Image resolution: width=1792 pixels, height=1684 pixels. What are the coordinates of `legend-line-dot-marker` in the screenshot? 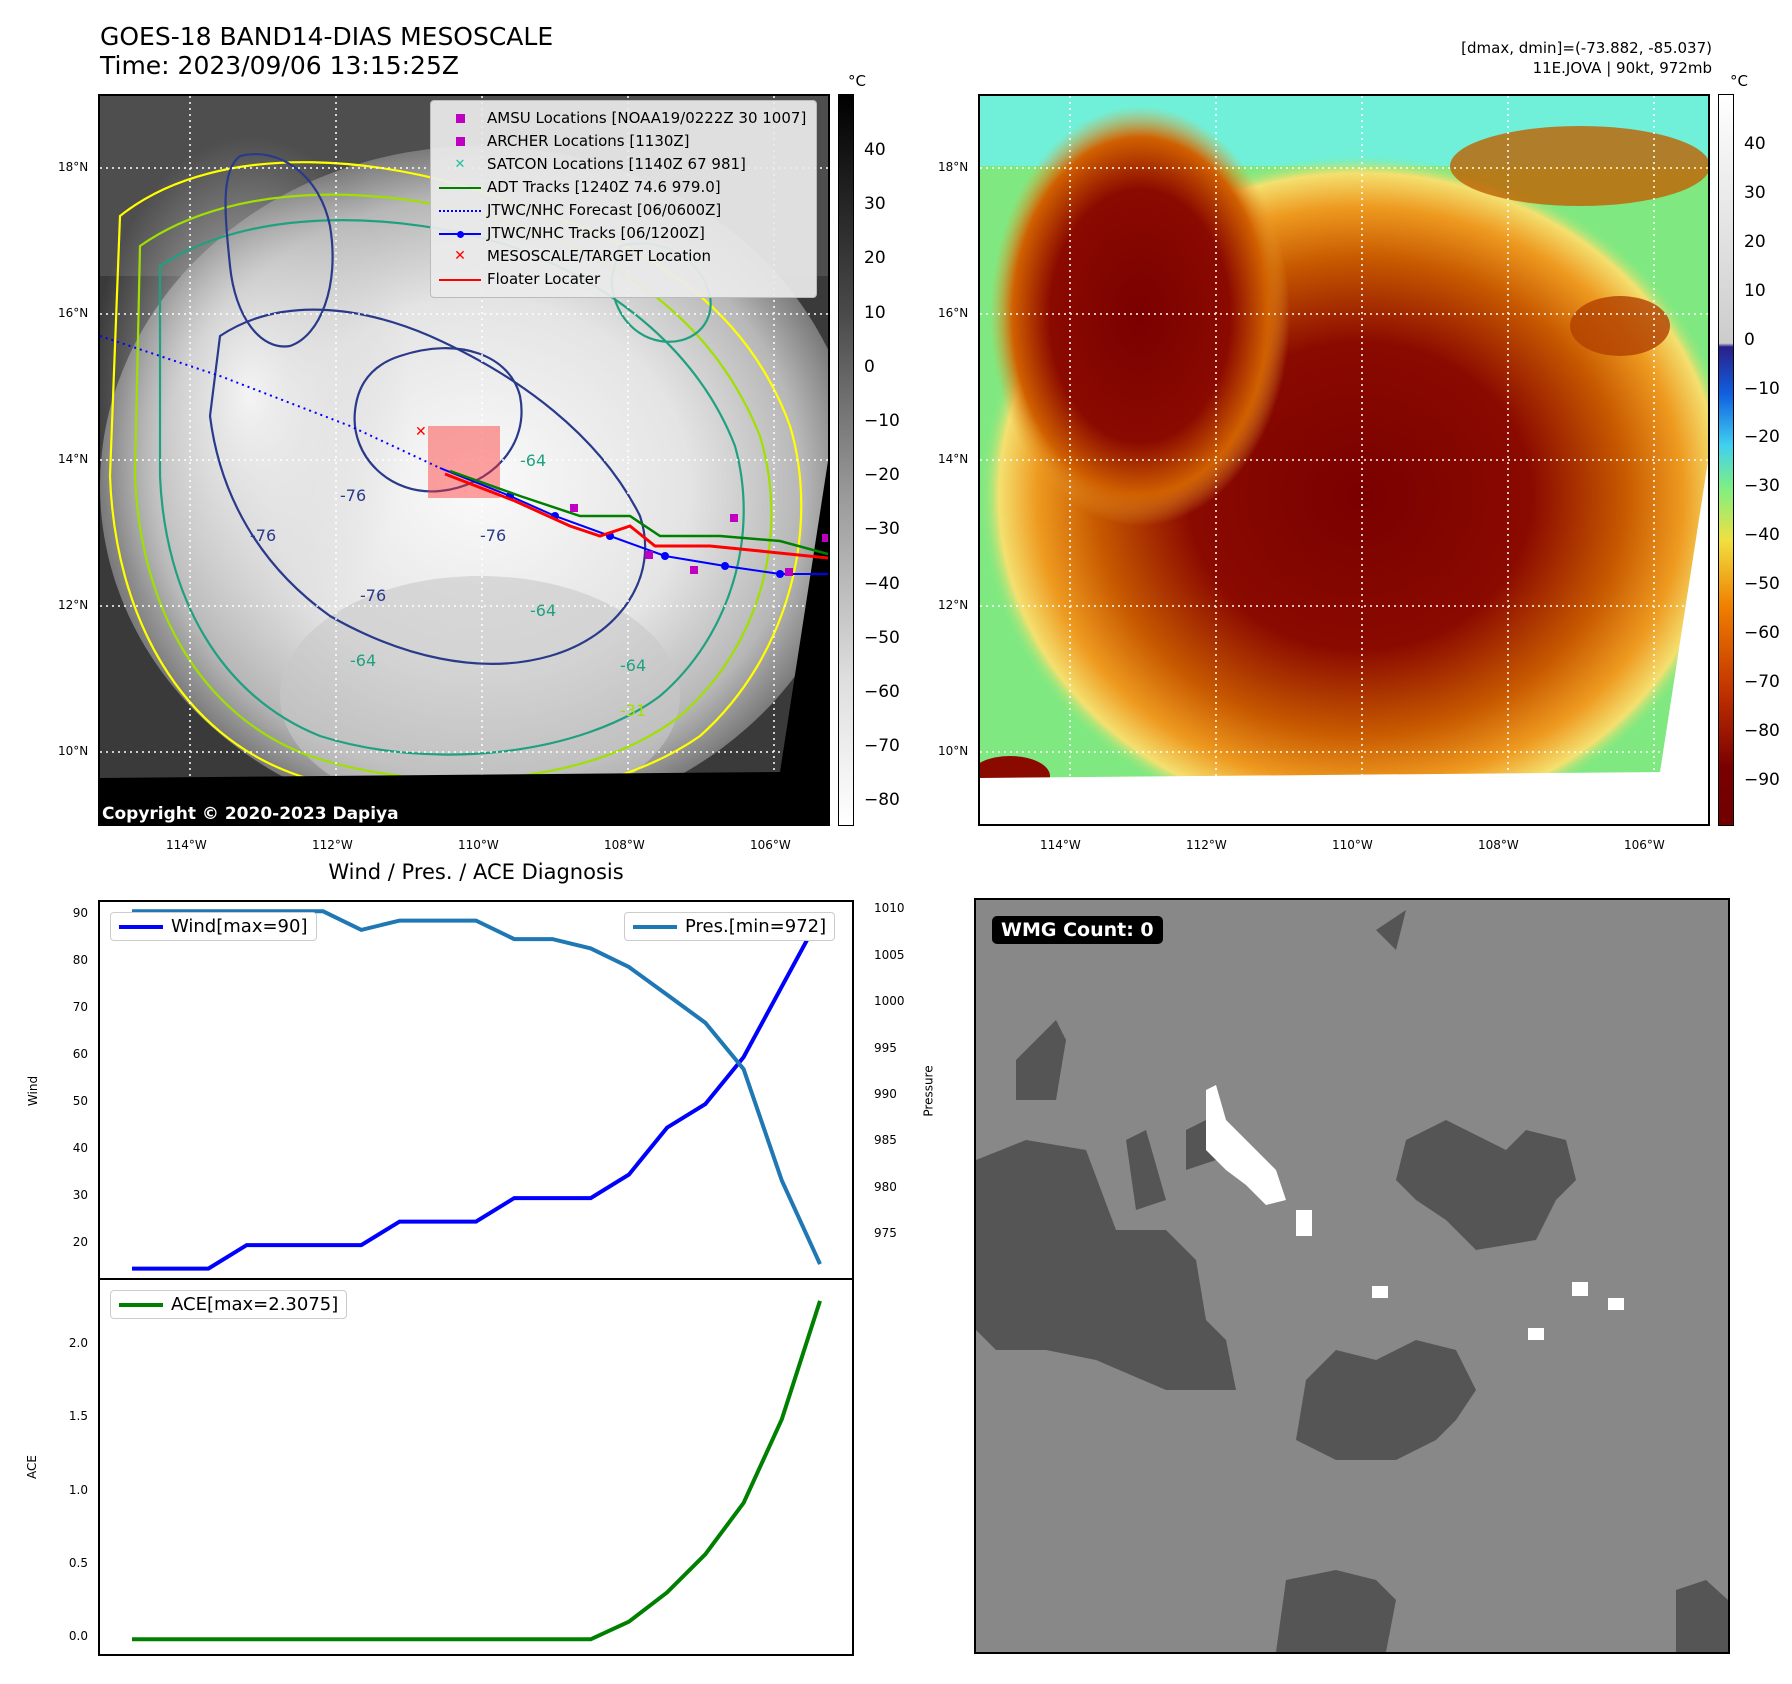 It's located at (460, 234).